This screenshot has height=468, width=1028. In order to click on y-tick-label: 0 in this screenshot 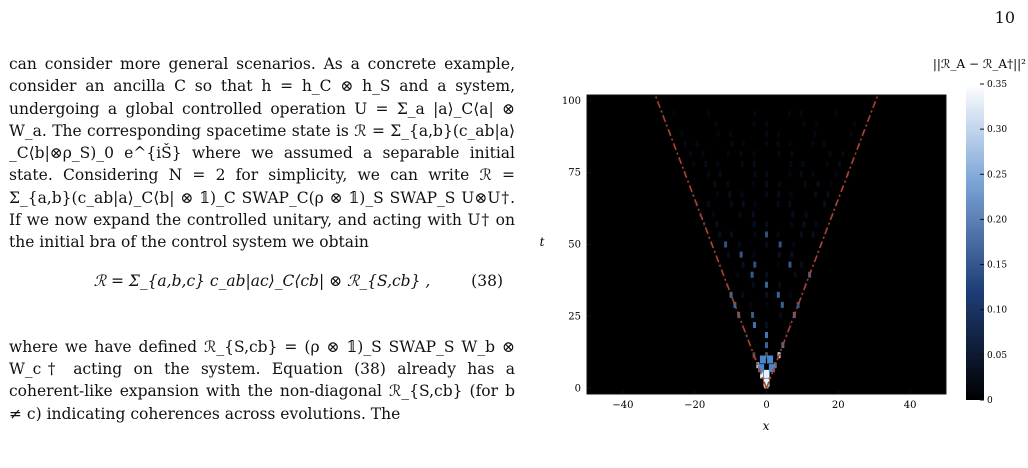, I will do `click(578, 388)`.